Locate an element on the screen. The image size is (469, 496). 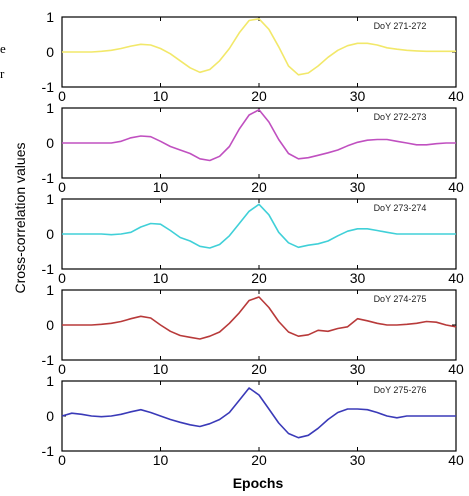
panel-label-1: DoY 271-272 is located at coordinates (400, 26).